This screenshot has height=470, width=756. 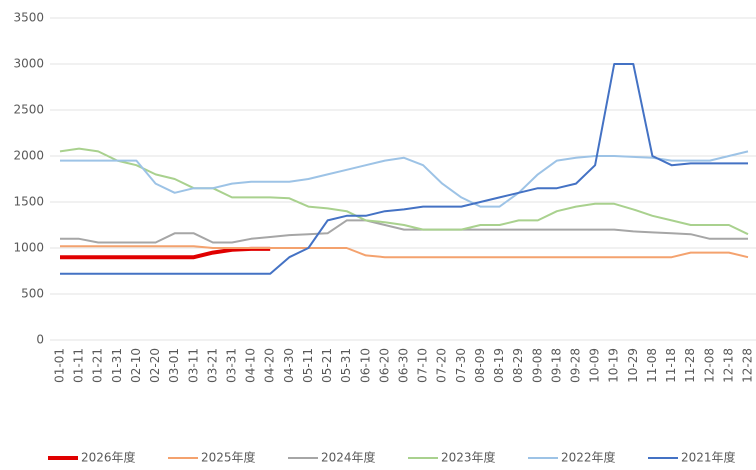 What do you see at coordinates (480, 365) in the screenshot?
I see `x-tick-label: 08-09` at bounding box center [480, 365].